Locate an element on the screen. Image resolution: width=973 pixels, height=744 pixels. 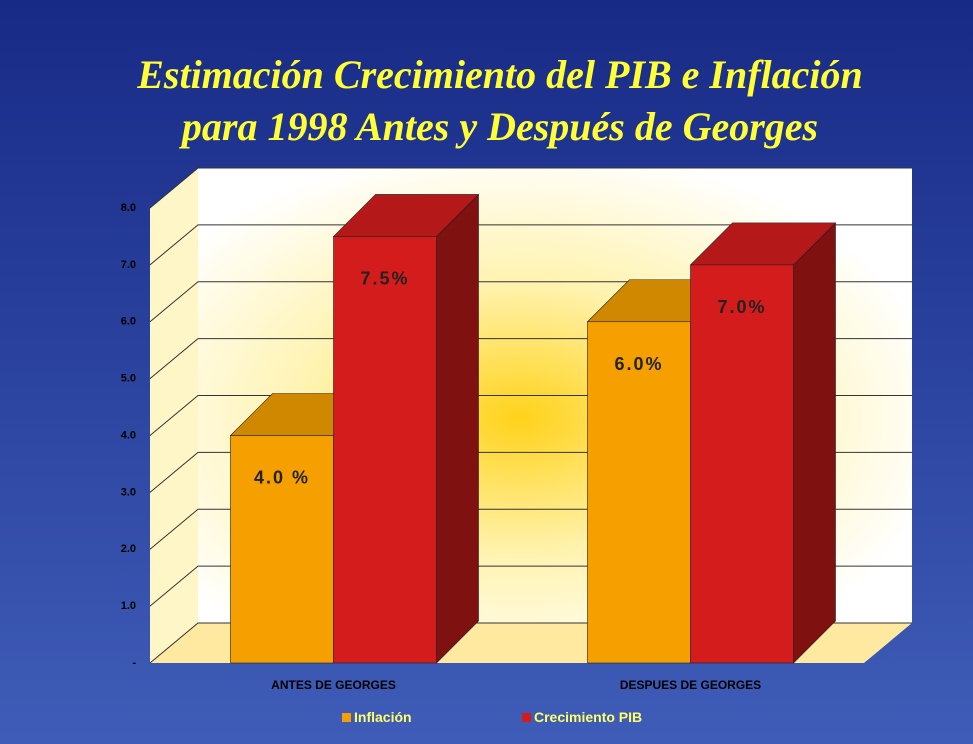
y-tick-label: 8.0 is located at coordinates (128, 208).